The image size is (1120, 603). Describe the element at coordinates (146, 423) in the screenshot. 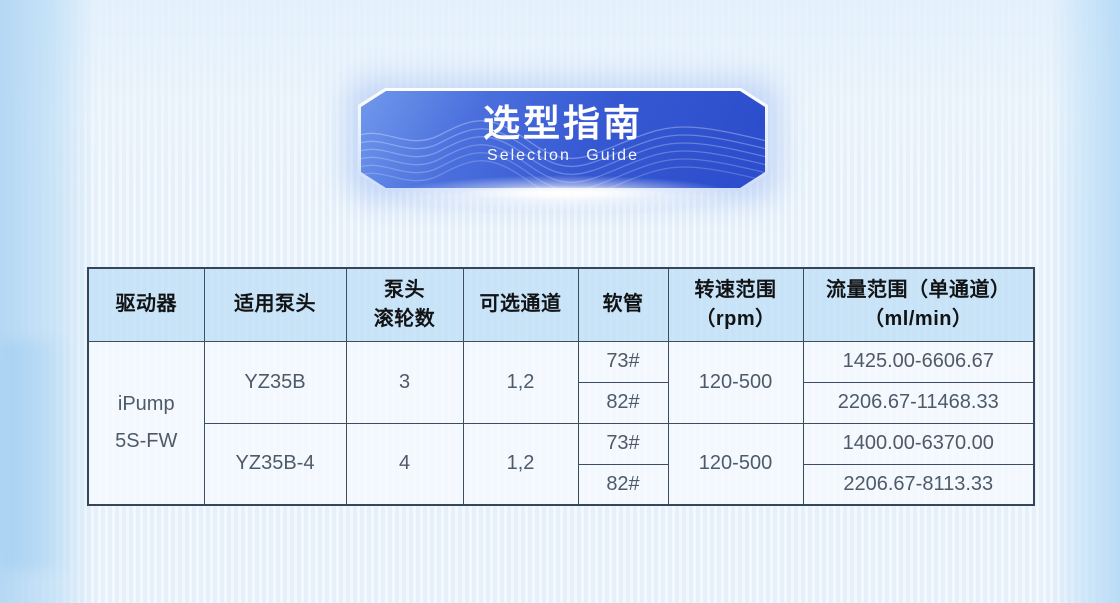

I see `cell-driver: iPump 5S-FW` at that location.